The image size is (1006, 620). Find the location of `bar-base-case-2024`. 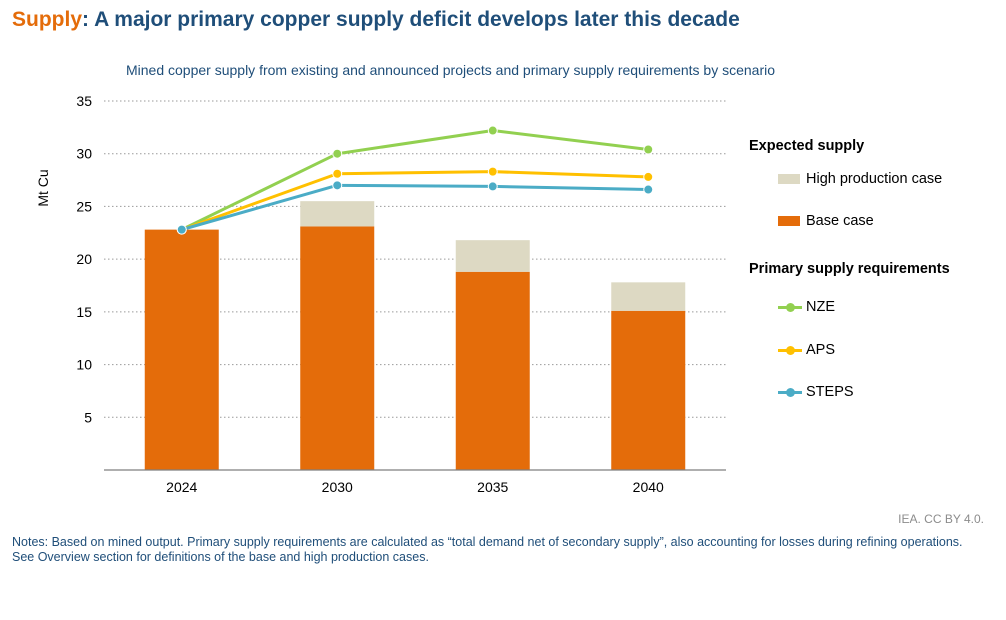

bar-base-case-2024 is located at coordinates (181, 349).